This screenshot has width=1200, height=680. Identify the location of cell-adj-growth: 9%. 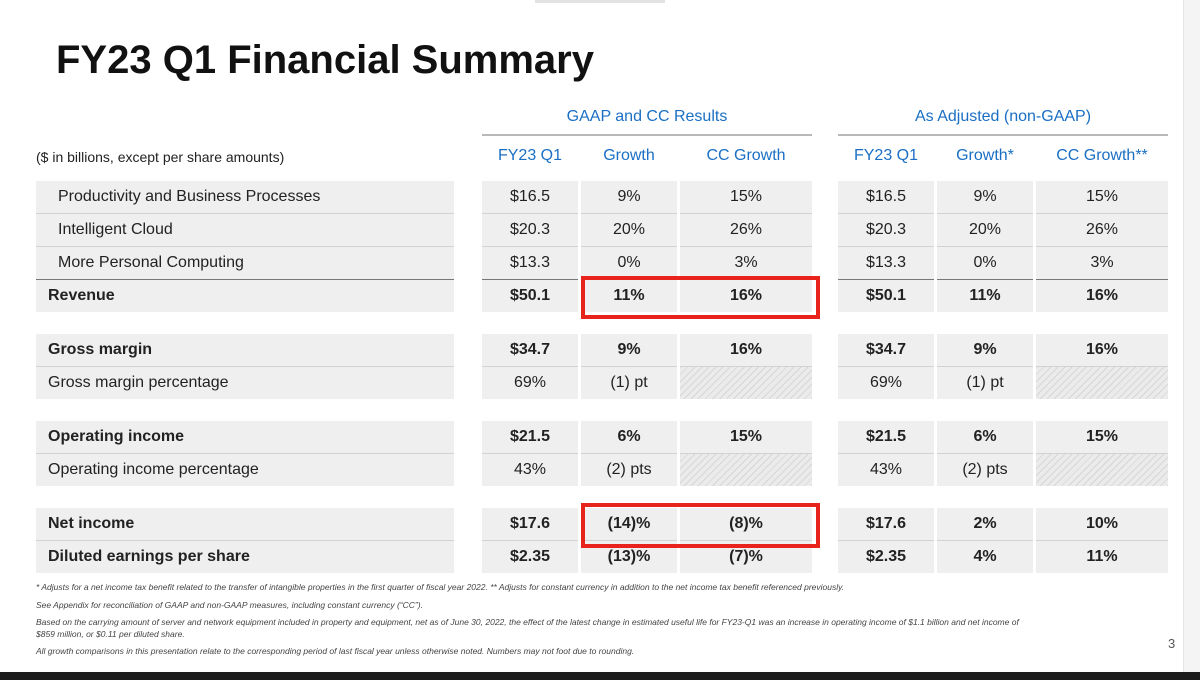
(985, 350).